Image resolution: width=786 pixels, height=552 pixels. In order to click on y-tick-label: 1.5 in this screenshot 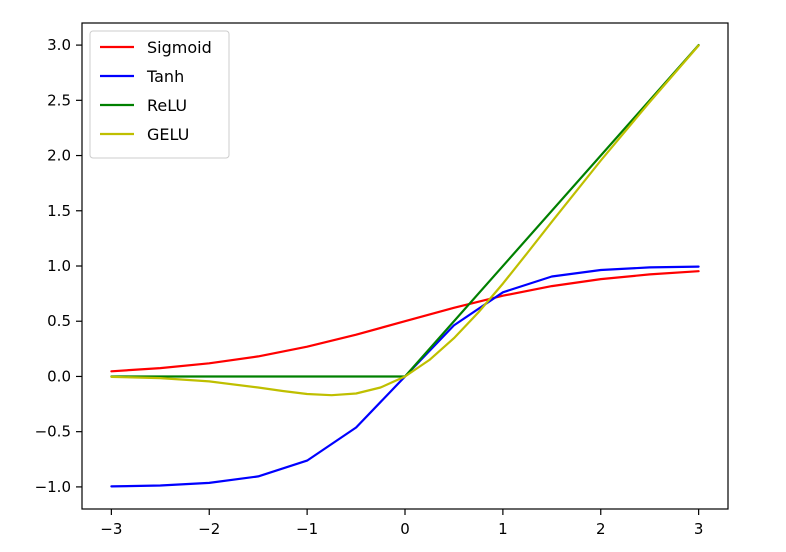, I will do `click(59, 211)`.